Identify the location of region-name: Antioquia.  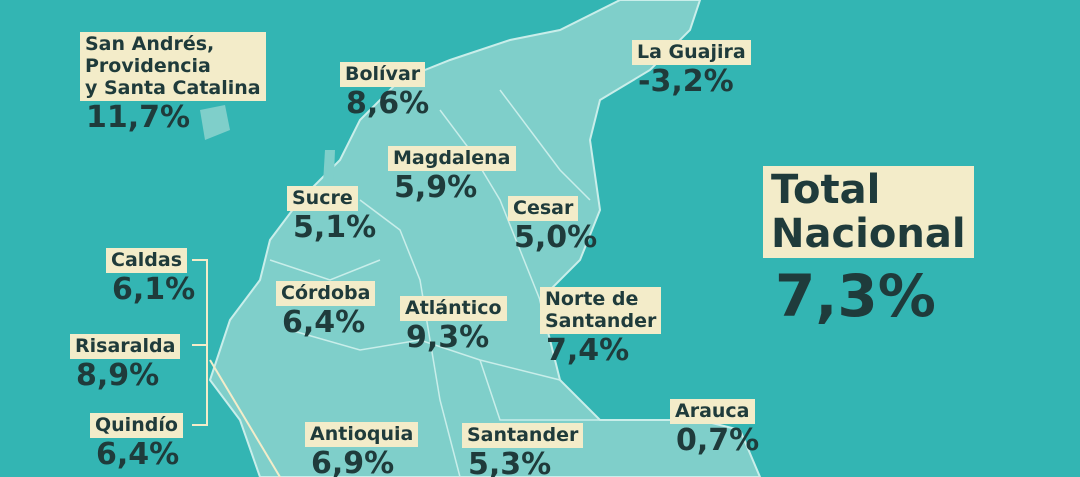
(362, 434).